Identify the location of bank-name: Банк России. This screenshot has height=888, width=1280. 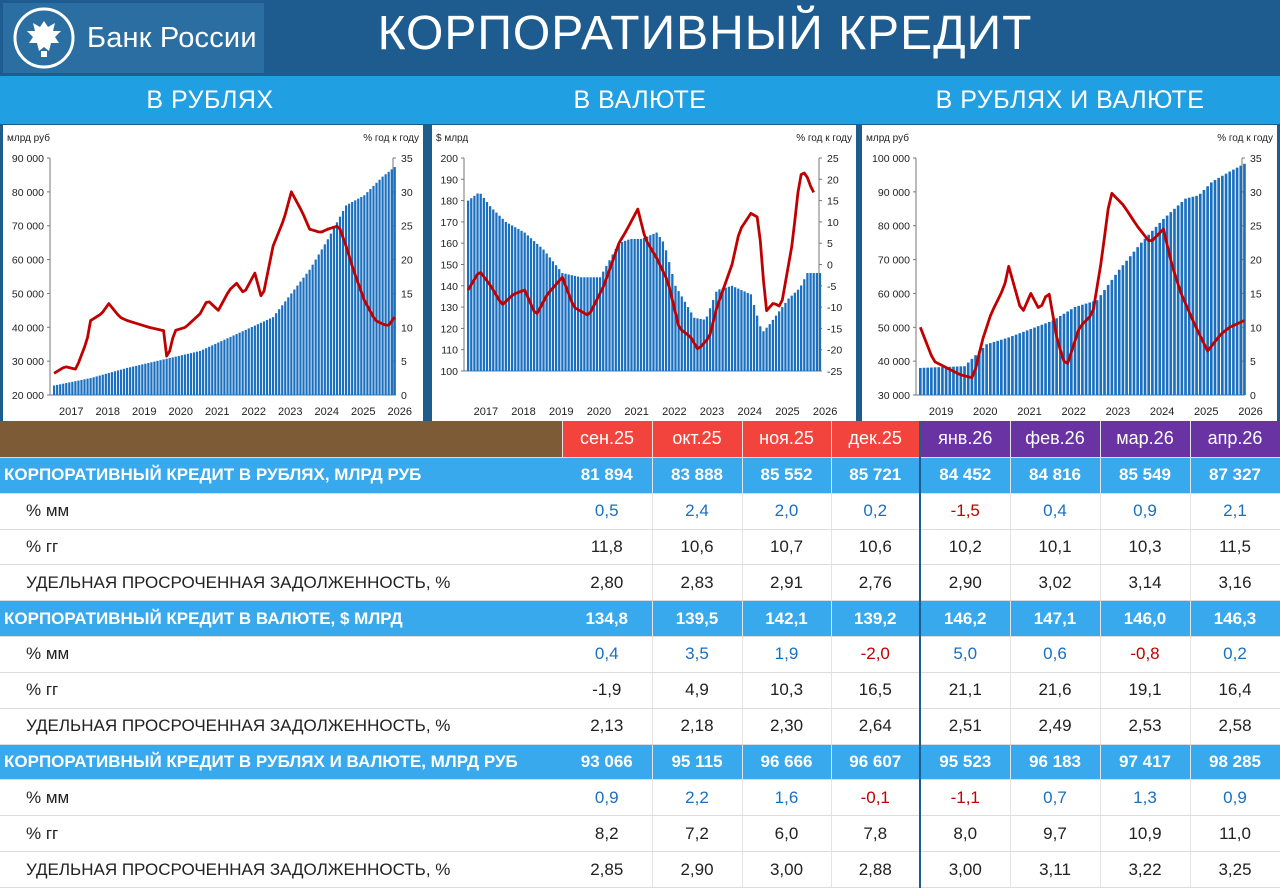
(172, 37).